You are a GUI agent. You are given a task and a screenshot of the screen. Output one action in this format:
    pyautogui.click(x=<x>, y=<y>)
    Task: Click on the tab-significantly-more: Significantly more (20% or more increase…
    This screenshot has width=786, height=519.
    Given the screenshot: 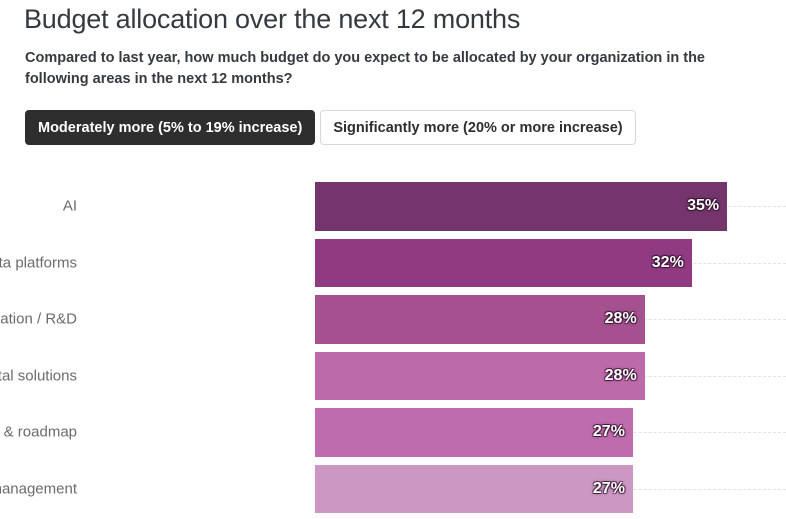 What is the action you would take?
    pyautogui.click(x=478, y=127)
    